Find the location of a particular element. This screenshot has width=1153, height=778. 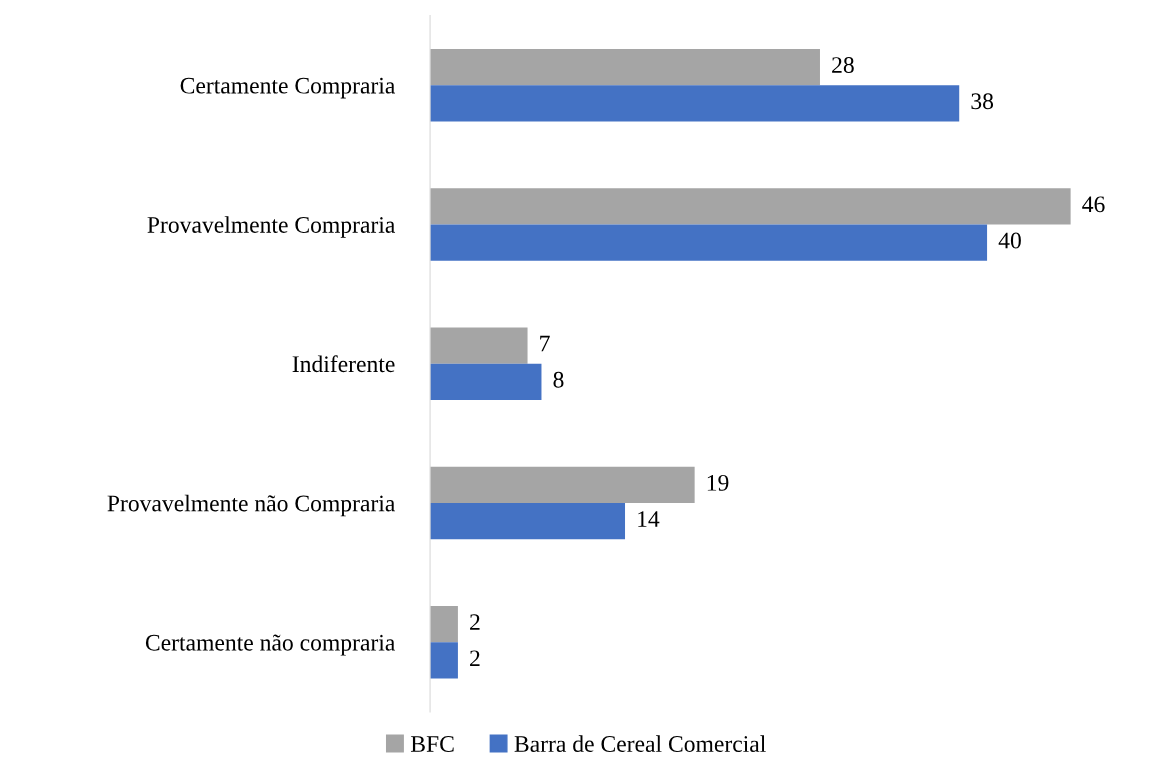

y-tick-label: Provavelmente não Compraria is located at coordinates (251, 505).